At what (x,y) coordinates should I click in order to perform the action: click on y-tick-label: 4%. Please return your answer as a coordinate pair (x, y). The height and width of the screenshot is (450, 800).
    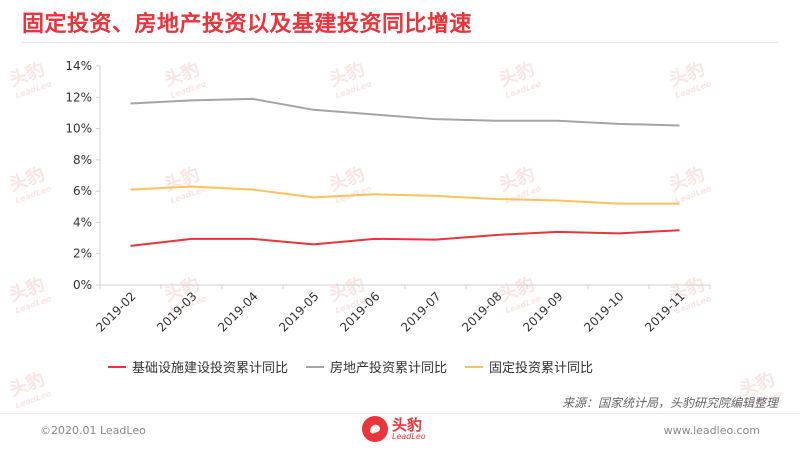
    Looking at the image, I should click on (82, 222).